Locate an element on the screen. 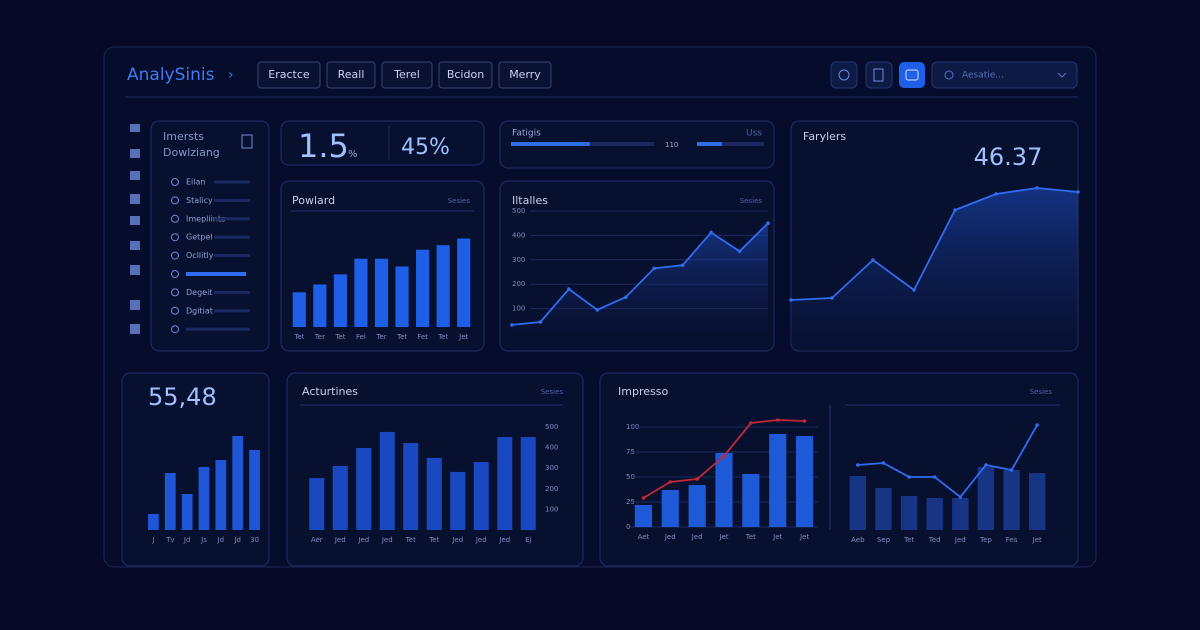 Image resolution: width=1200 pixels, height=630 pixels. brand: AnalySinis is located at coordinates (171, 75).